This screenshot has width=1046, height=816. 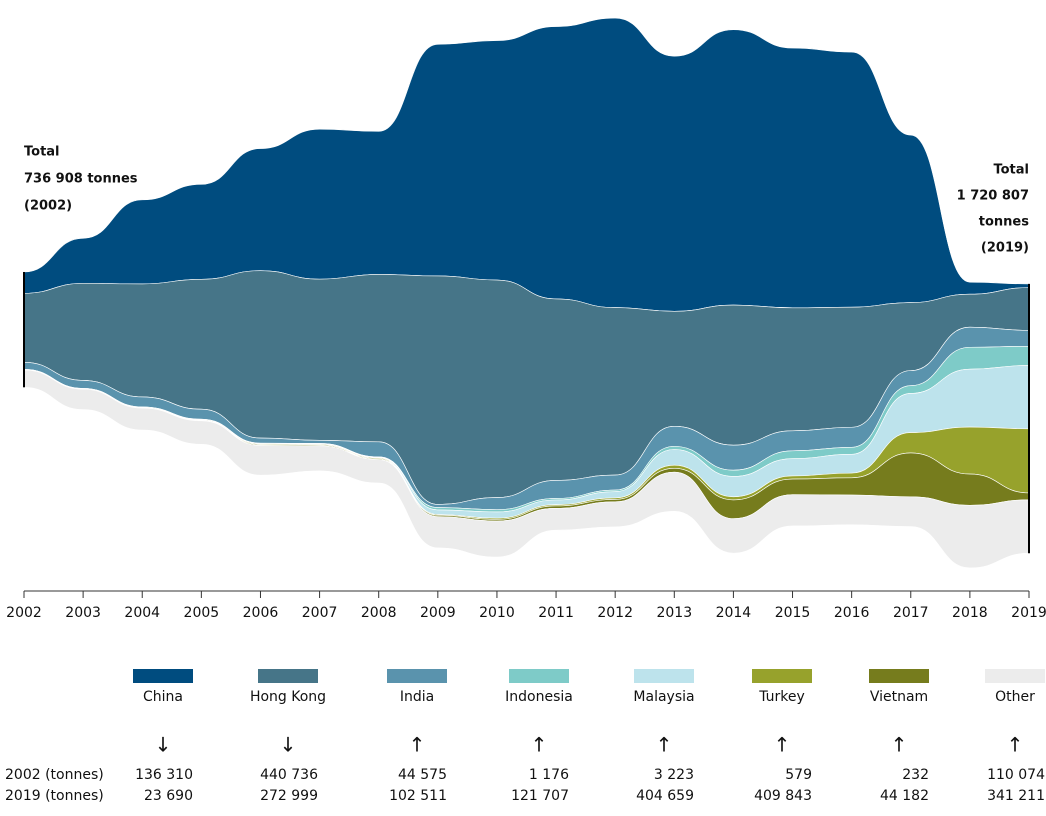 What do you see at coordinates (852, 613) in the screenshot?
I see `x-tick-label: 2016` at bounding box center [852, 613].